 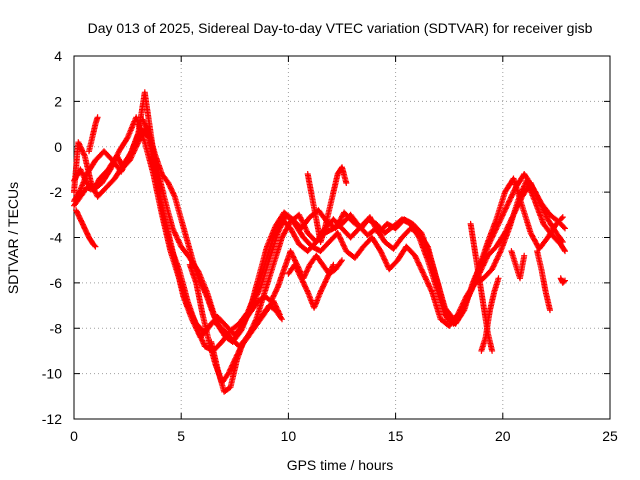 I want to click on y-tick-label: 2, so click(x=58, y=101).